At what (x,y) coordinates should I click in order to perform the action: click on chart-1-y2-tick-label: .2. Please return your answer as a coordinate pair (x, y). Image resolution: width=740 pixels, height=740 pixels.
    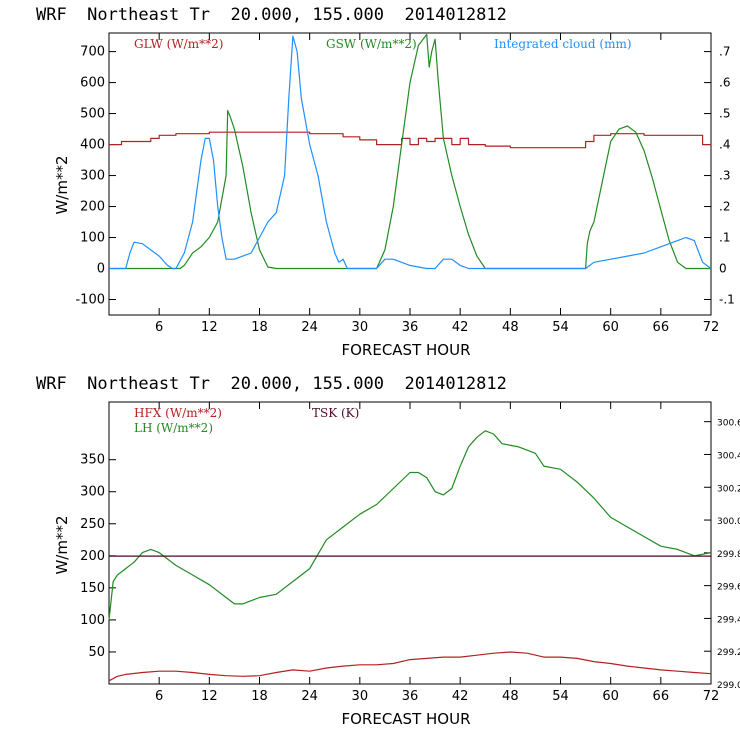
    Looking at the image, I should click on (724, 207).